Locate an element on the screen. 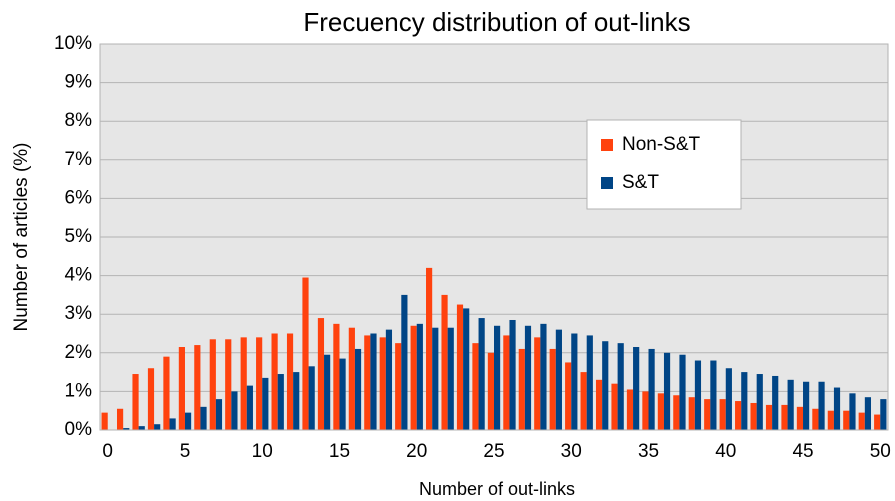 The width and height of the screenshot is (895, 501). x-axis-label: Number of out-links is located at coordinates (497, 489).